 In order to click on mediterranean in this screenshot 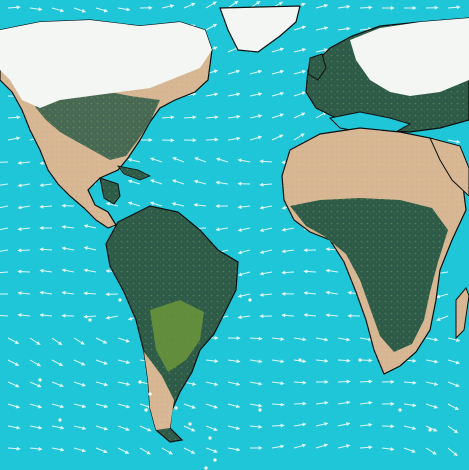, I will do `click(370, 123)`.